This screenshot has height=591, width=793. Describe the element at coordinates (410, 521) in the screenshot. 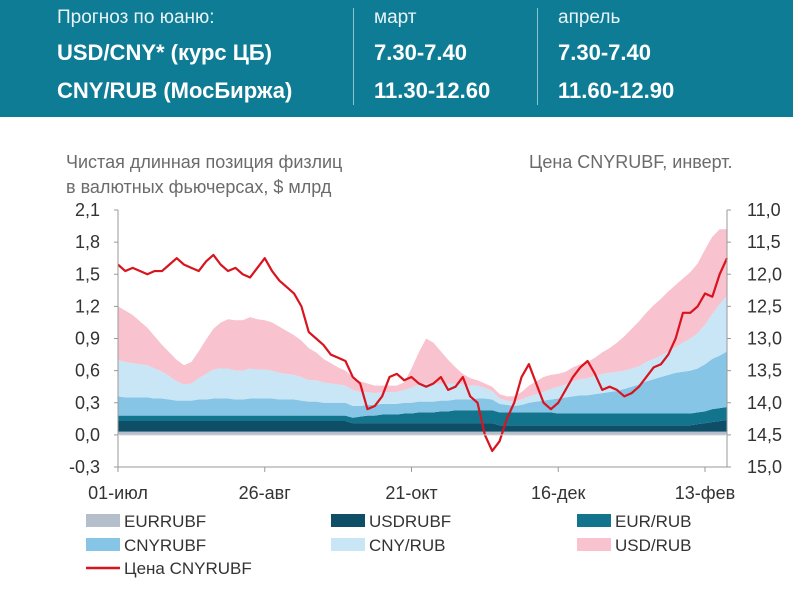

I see `legend-label-usdrubf: USDRUBF` at that location.